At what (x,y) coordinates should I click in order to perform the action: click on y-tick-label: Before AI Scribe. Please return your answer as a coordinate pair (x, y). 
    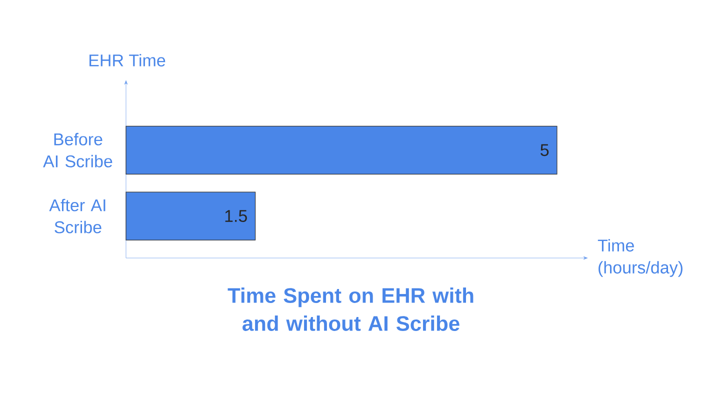
    Looking at the image, I should click on (77, 150).